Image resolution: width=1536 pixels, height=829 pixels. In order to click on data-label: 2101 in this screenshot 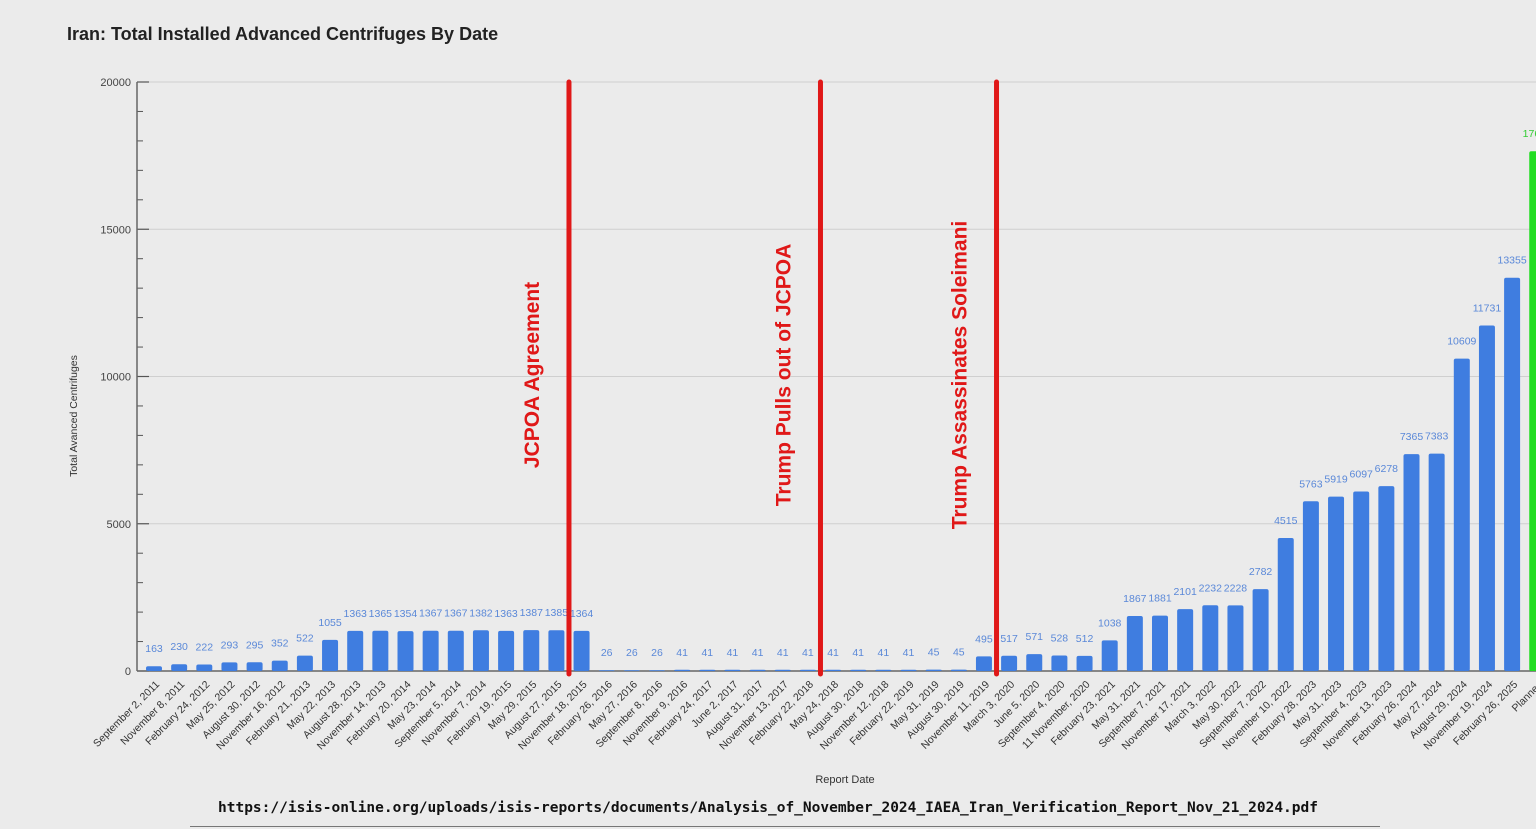, I will do `click(1185, 592)`.